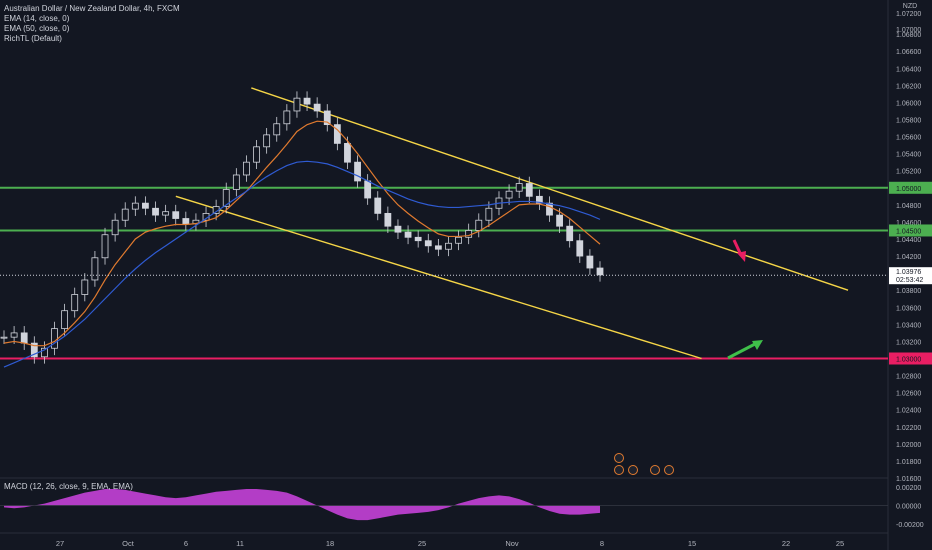 The height and width of the screenshot is (550, 932). What do you see at coordinates (908, 325) in the screenshot?
I see `price-tick-label: 1.03400` at bounding box center [908, 325].